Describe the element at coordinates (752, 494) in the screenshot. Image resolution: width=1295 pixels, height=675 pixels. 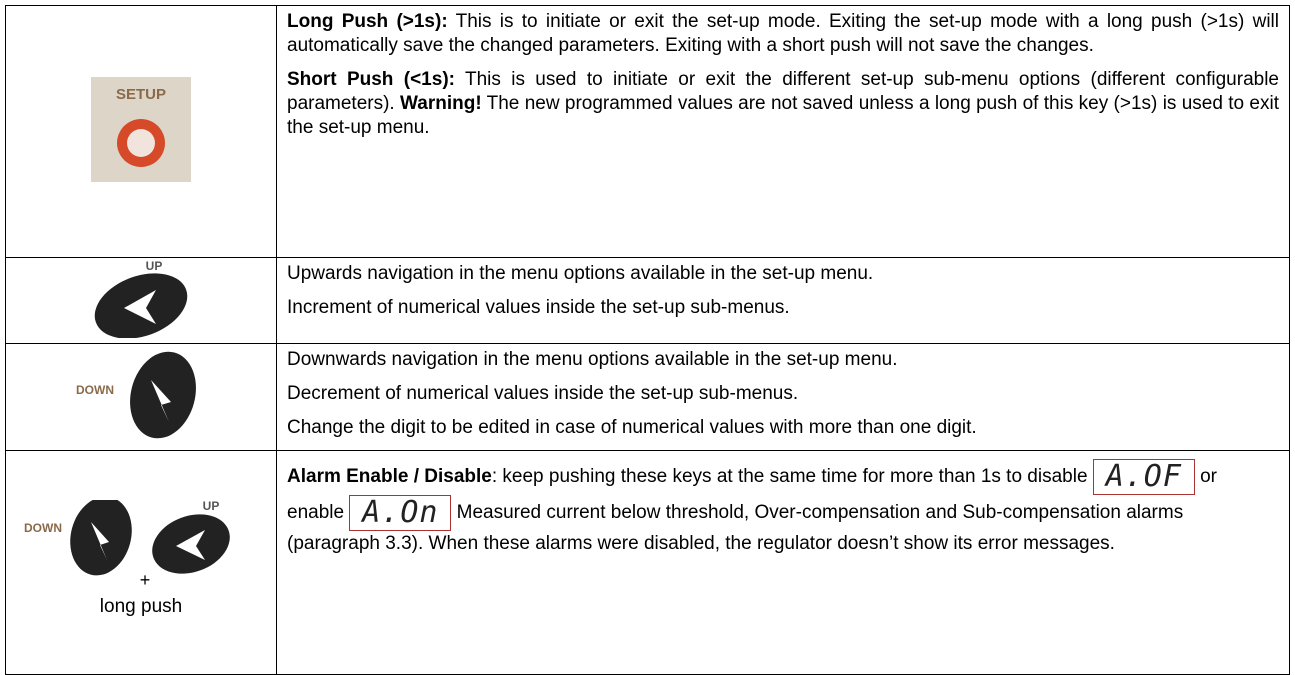
I see `text: or enable` at that location.